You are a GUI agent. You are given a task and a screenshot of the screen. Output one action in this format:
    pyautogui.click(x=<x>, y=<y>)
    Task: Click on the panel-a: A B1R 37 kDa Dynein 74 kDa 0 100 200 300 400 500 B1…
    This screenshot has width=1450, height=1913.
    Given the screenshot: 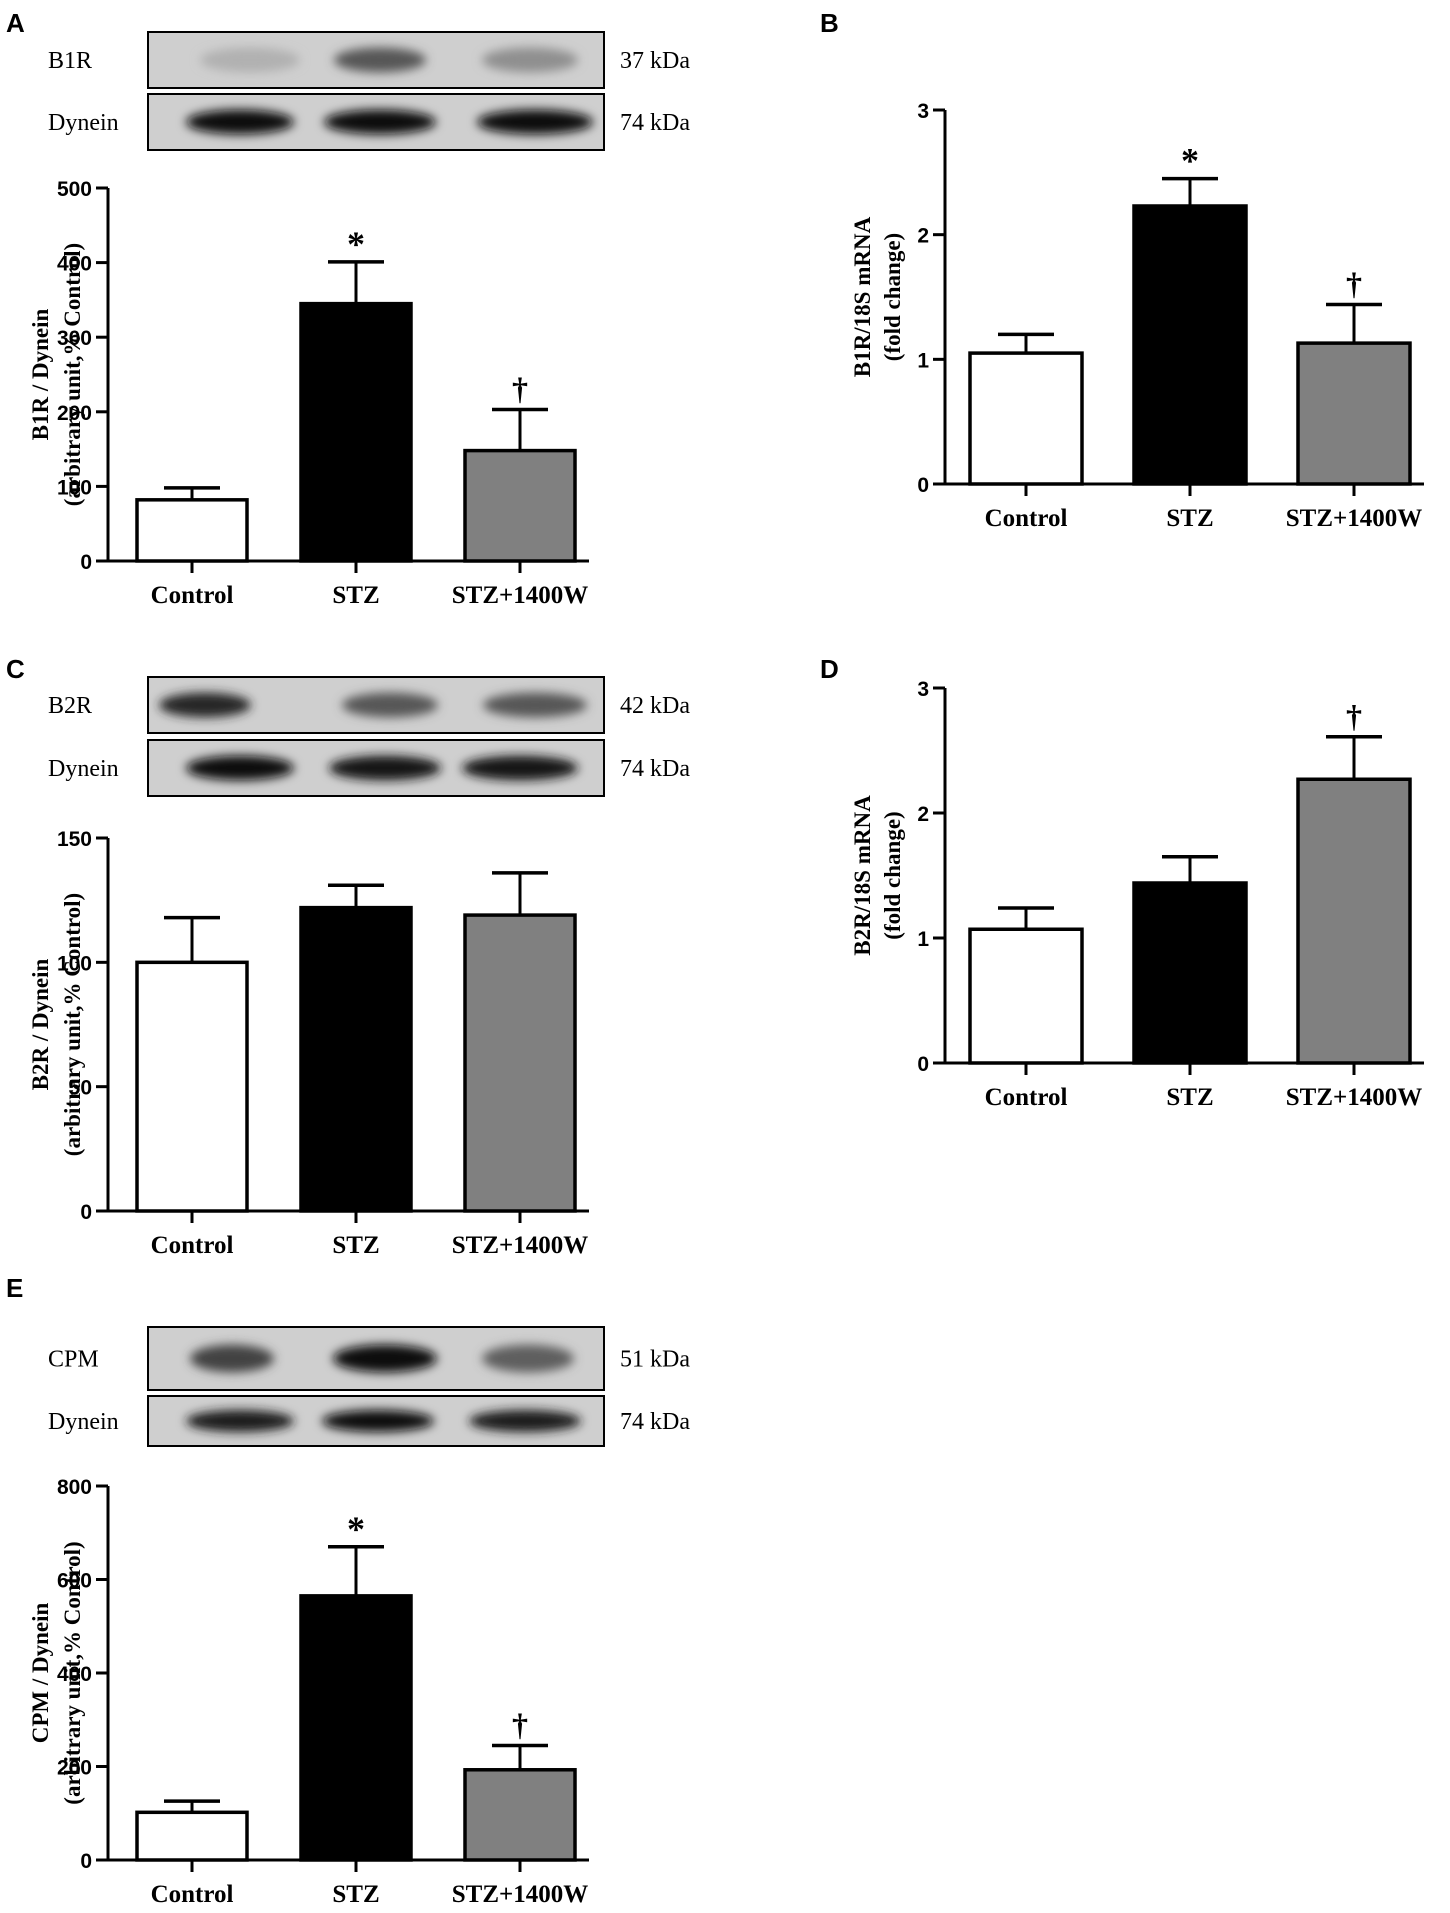 What is the action you would take?
    pyautogui.click(x=348, y=308)
    